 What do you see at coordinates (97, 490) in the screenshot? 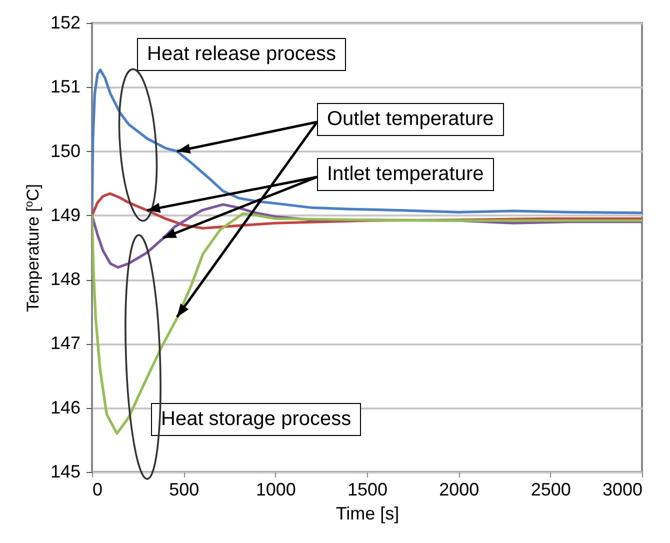
I see `x-tick-label: 0` at bounding box center [97, 490].